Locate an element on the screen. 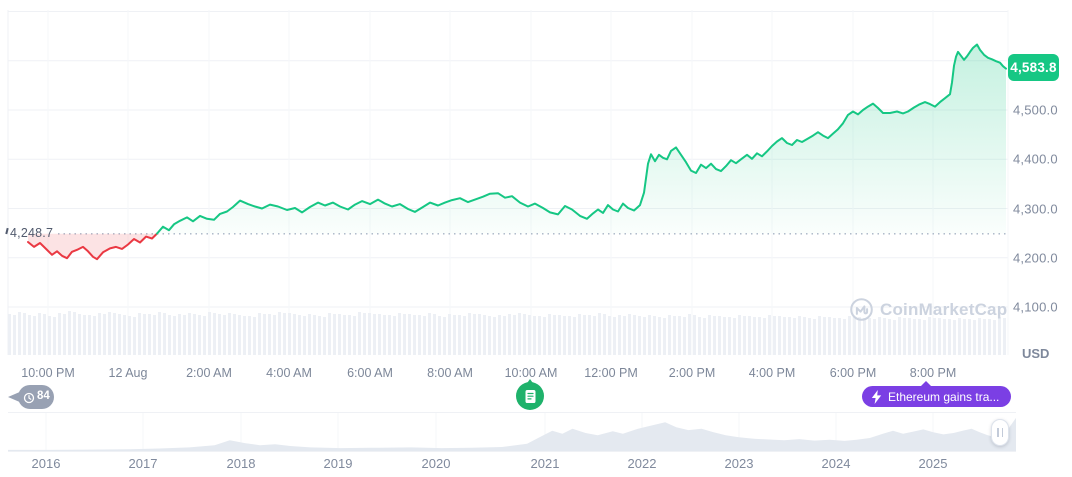 Image resolution: width=1072 pixels, height=477 pixels. news-document-icon is located at coordinates (530, 396).